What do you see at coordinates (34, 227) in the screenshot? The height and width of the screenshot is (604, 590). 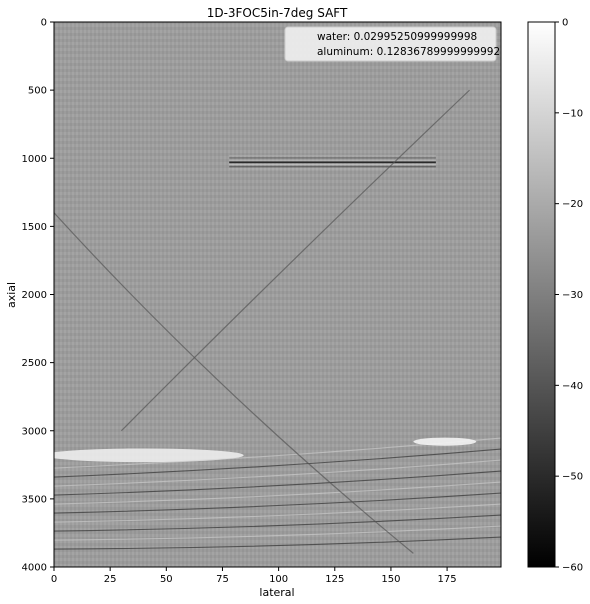 I see `y-tick-label: 1500` at bounding box center [34, 227].